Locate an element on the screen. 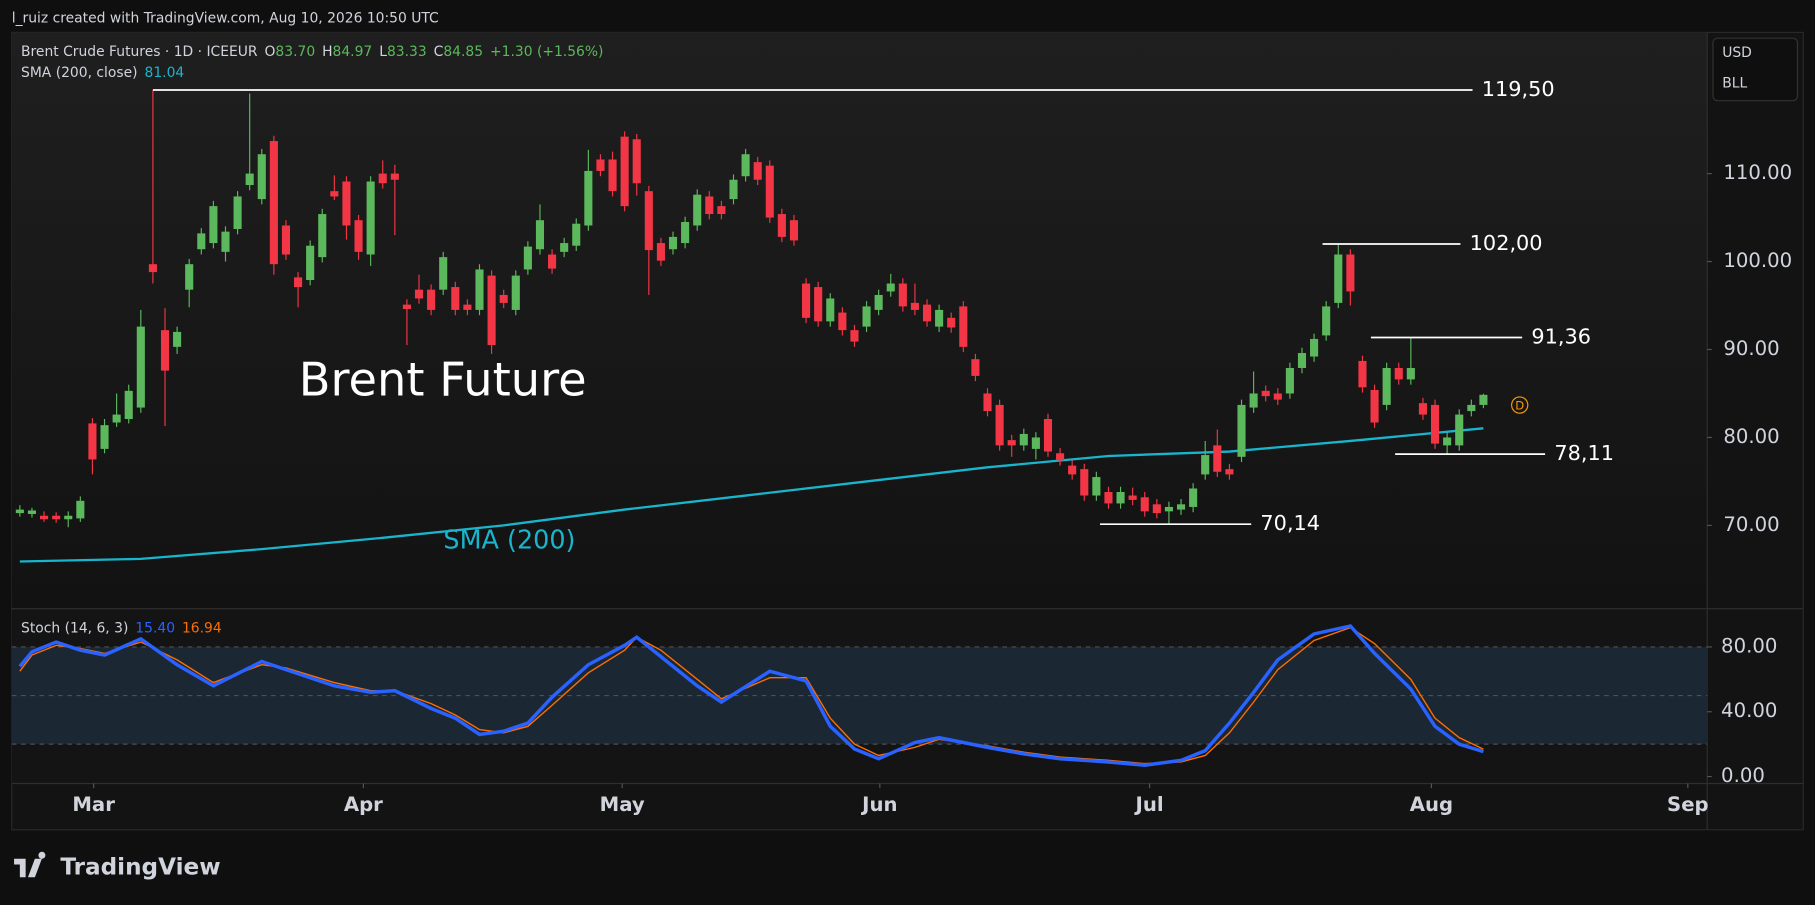  x-tick-label: Mar is located at coordinates (93, 804).